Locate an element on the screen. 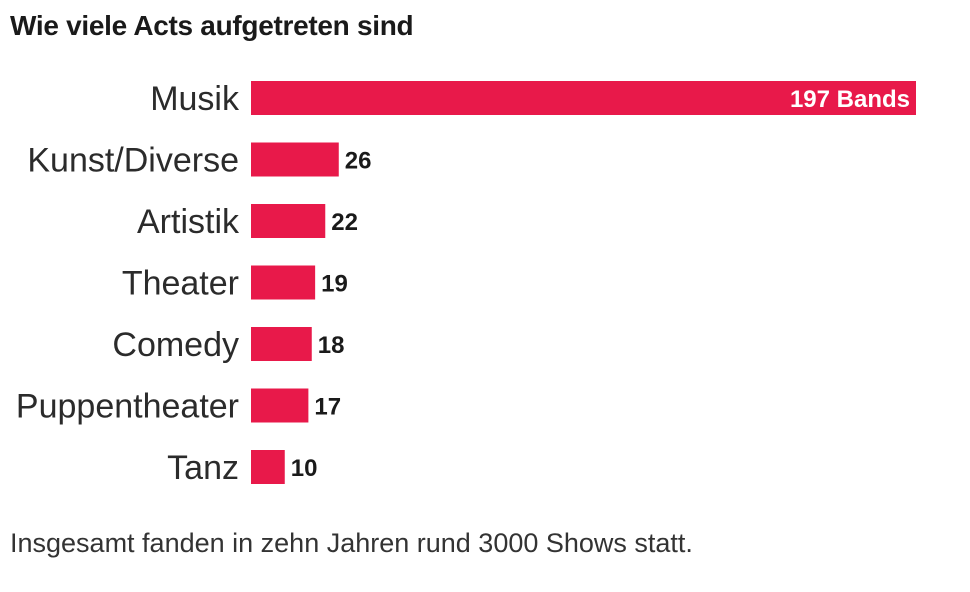  value-label: 26 is located at coordinates (358, 161).